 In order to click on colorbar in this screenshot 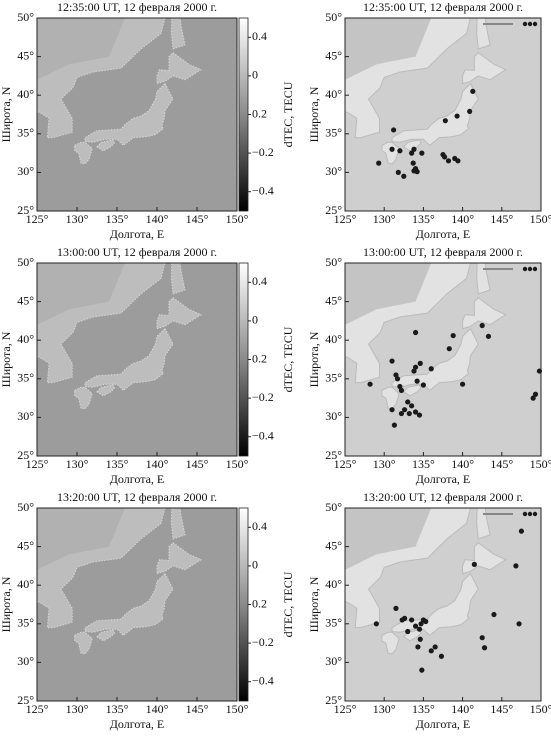, I will do `click(243, 604)`.